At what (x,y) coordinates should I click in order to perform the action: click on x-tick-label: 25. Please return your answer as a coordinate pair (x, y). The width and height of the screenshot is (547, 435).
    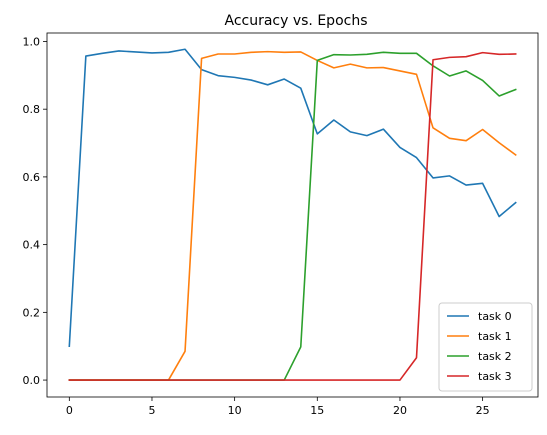
    Looking at the image, I should click on (483, 410).